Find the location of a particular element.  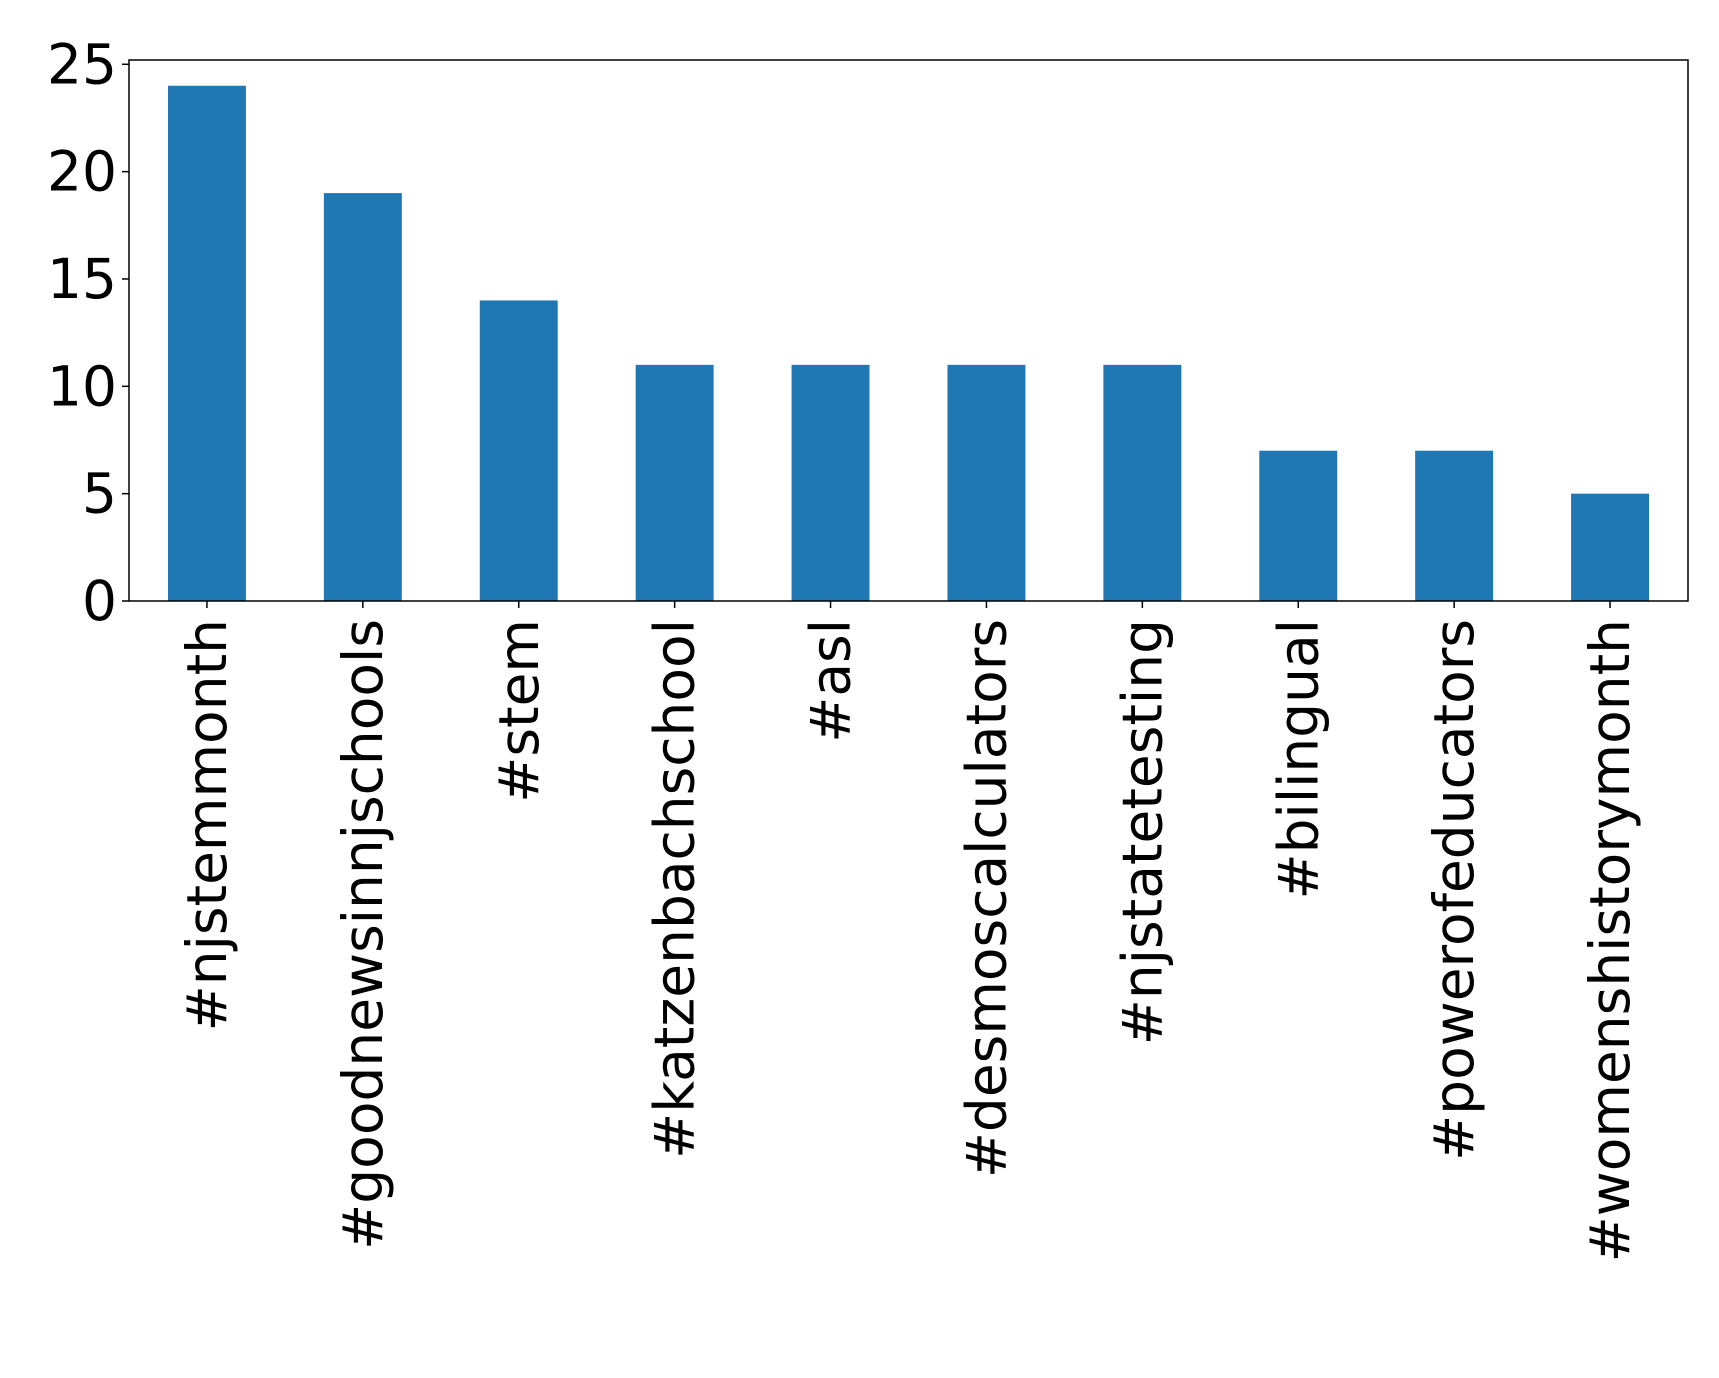

x-tick-label-6: #njstatetesting is located at coordinates (1142, 832).